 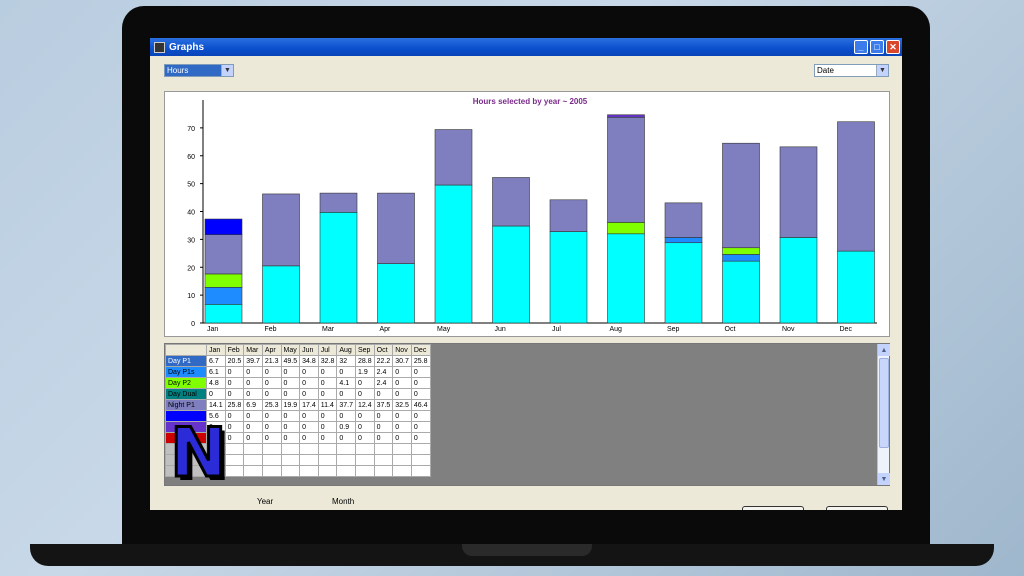 What do you see at coordinates (402, 350) in the screenshot?
I see `column-header: Nov` at bounding box center [402, 350].